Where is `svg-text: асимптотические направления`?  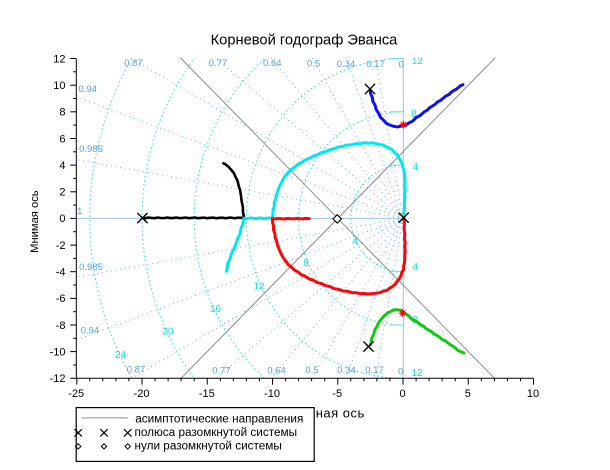
svg-text: асимптотические направления is located at coordinates (219, 418).